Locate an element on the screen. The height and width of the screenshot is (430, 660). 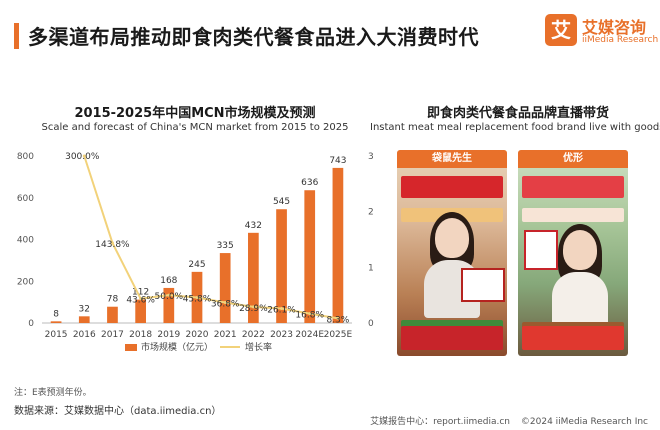
growth-rate-label: 50.0% is located at coordinates (169, 297).